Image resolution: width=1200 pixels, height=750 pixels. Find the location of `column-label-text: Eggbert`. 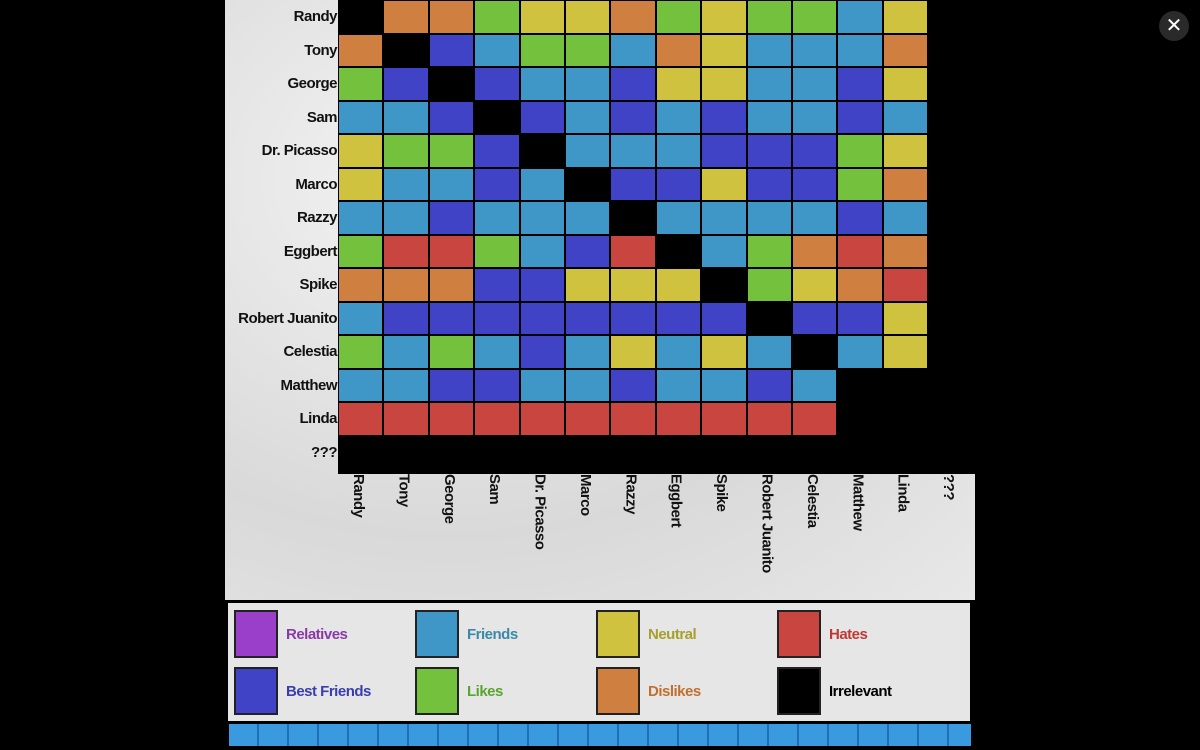

column-label-text: Eggbert is located at coordinates (676, 501).